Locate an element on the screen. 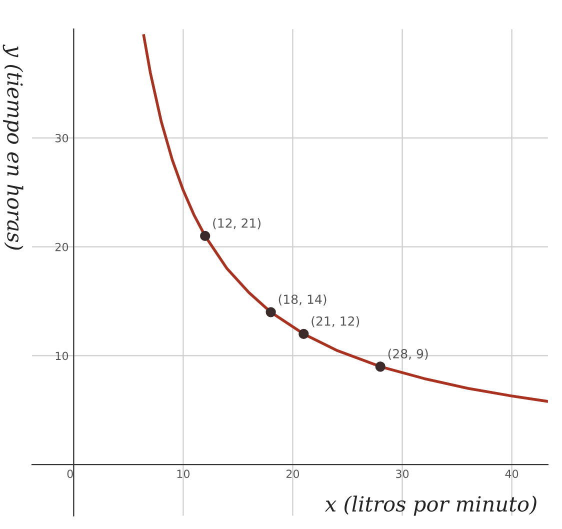 This screenshot has width=562, height=529. y-tick-label: 30 is located at coordinates (62, 138).